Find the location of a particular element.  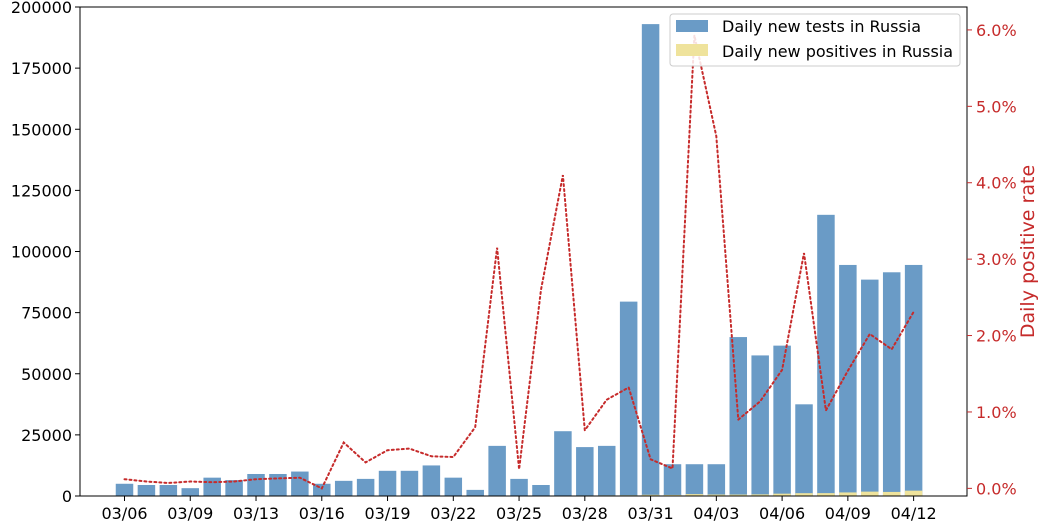

x-tick-label: 04/03 is located at coordinates (716, 513).